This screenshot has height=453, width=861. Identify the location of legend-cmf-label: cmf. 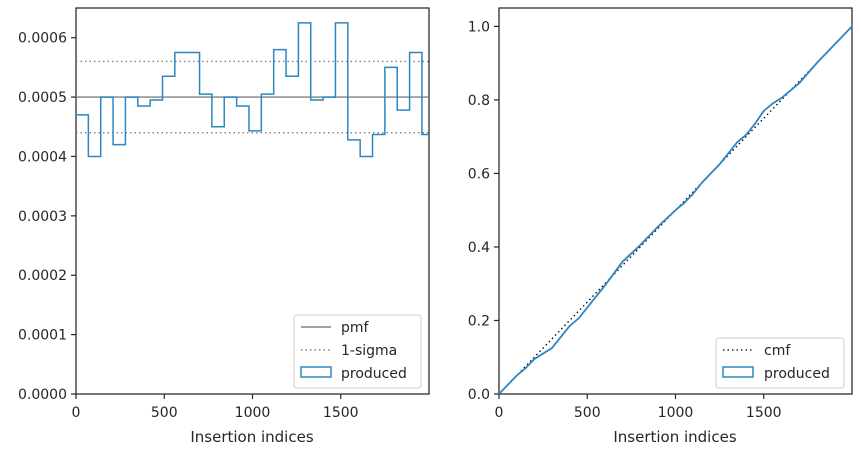
(777, 351).